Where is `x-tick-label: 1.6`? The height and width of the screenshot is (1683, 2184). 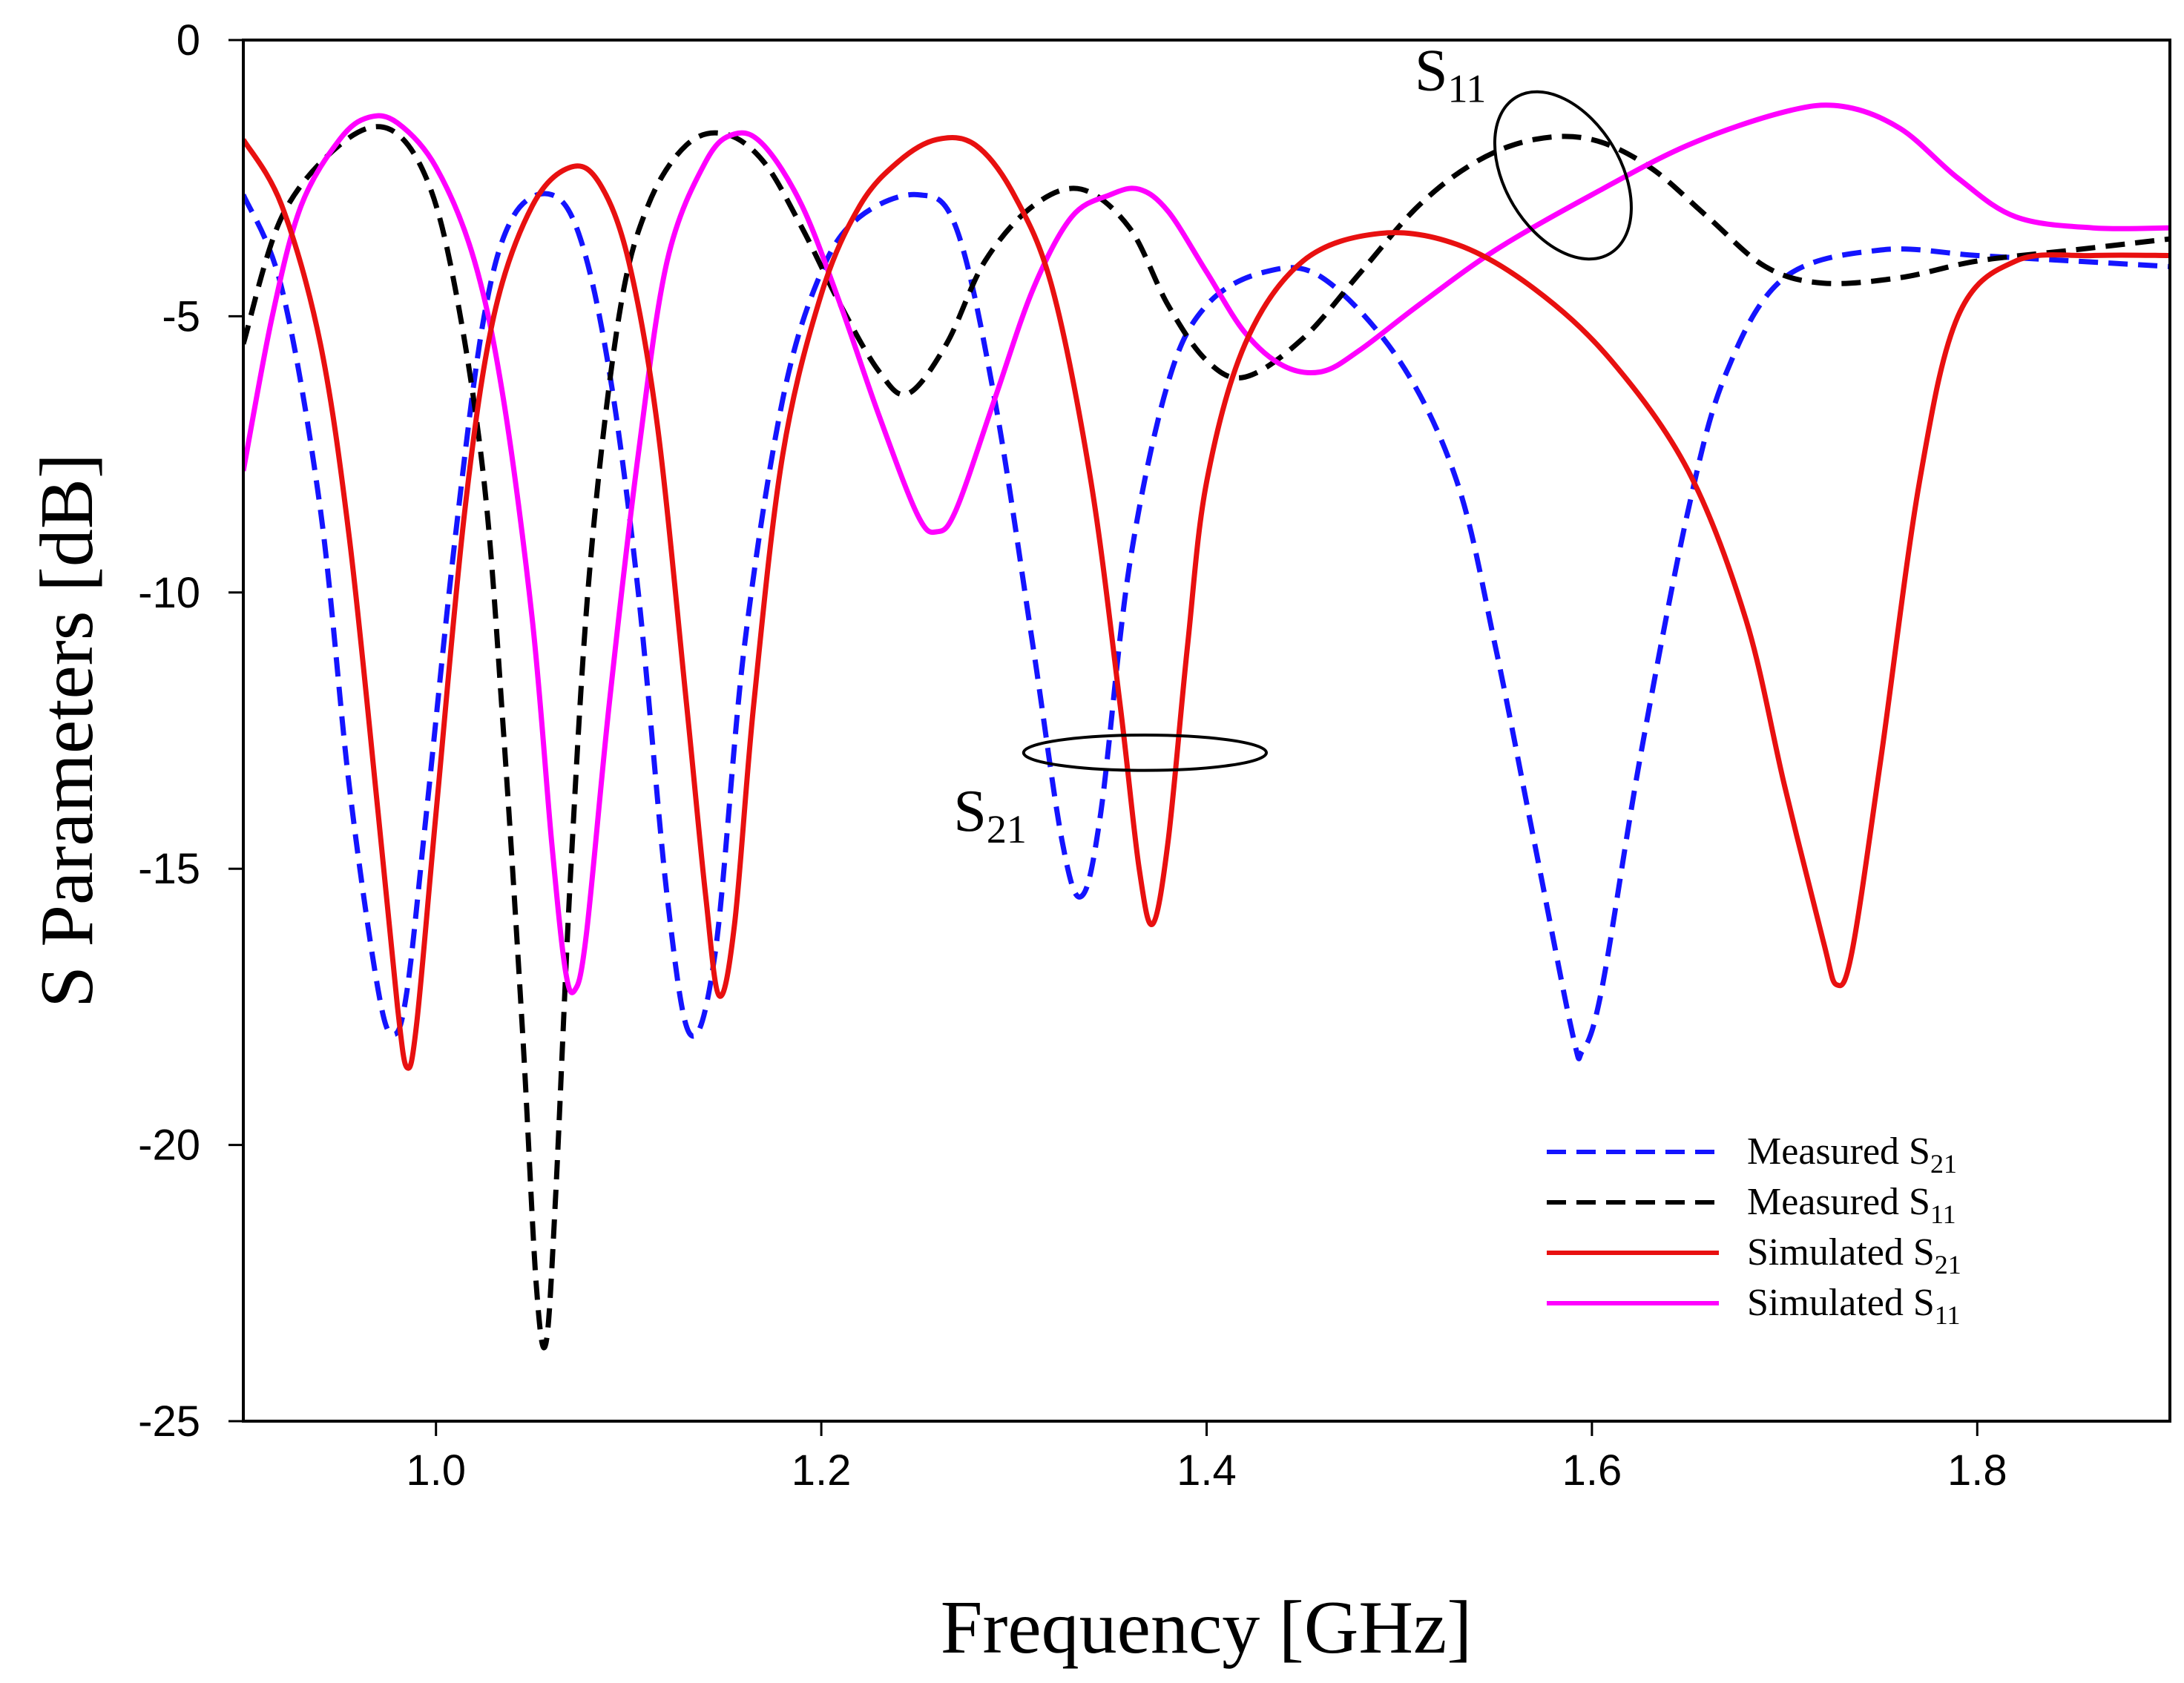 x-tick-label: 1.6 is located at coordinates (1592, 1470).